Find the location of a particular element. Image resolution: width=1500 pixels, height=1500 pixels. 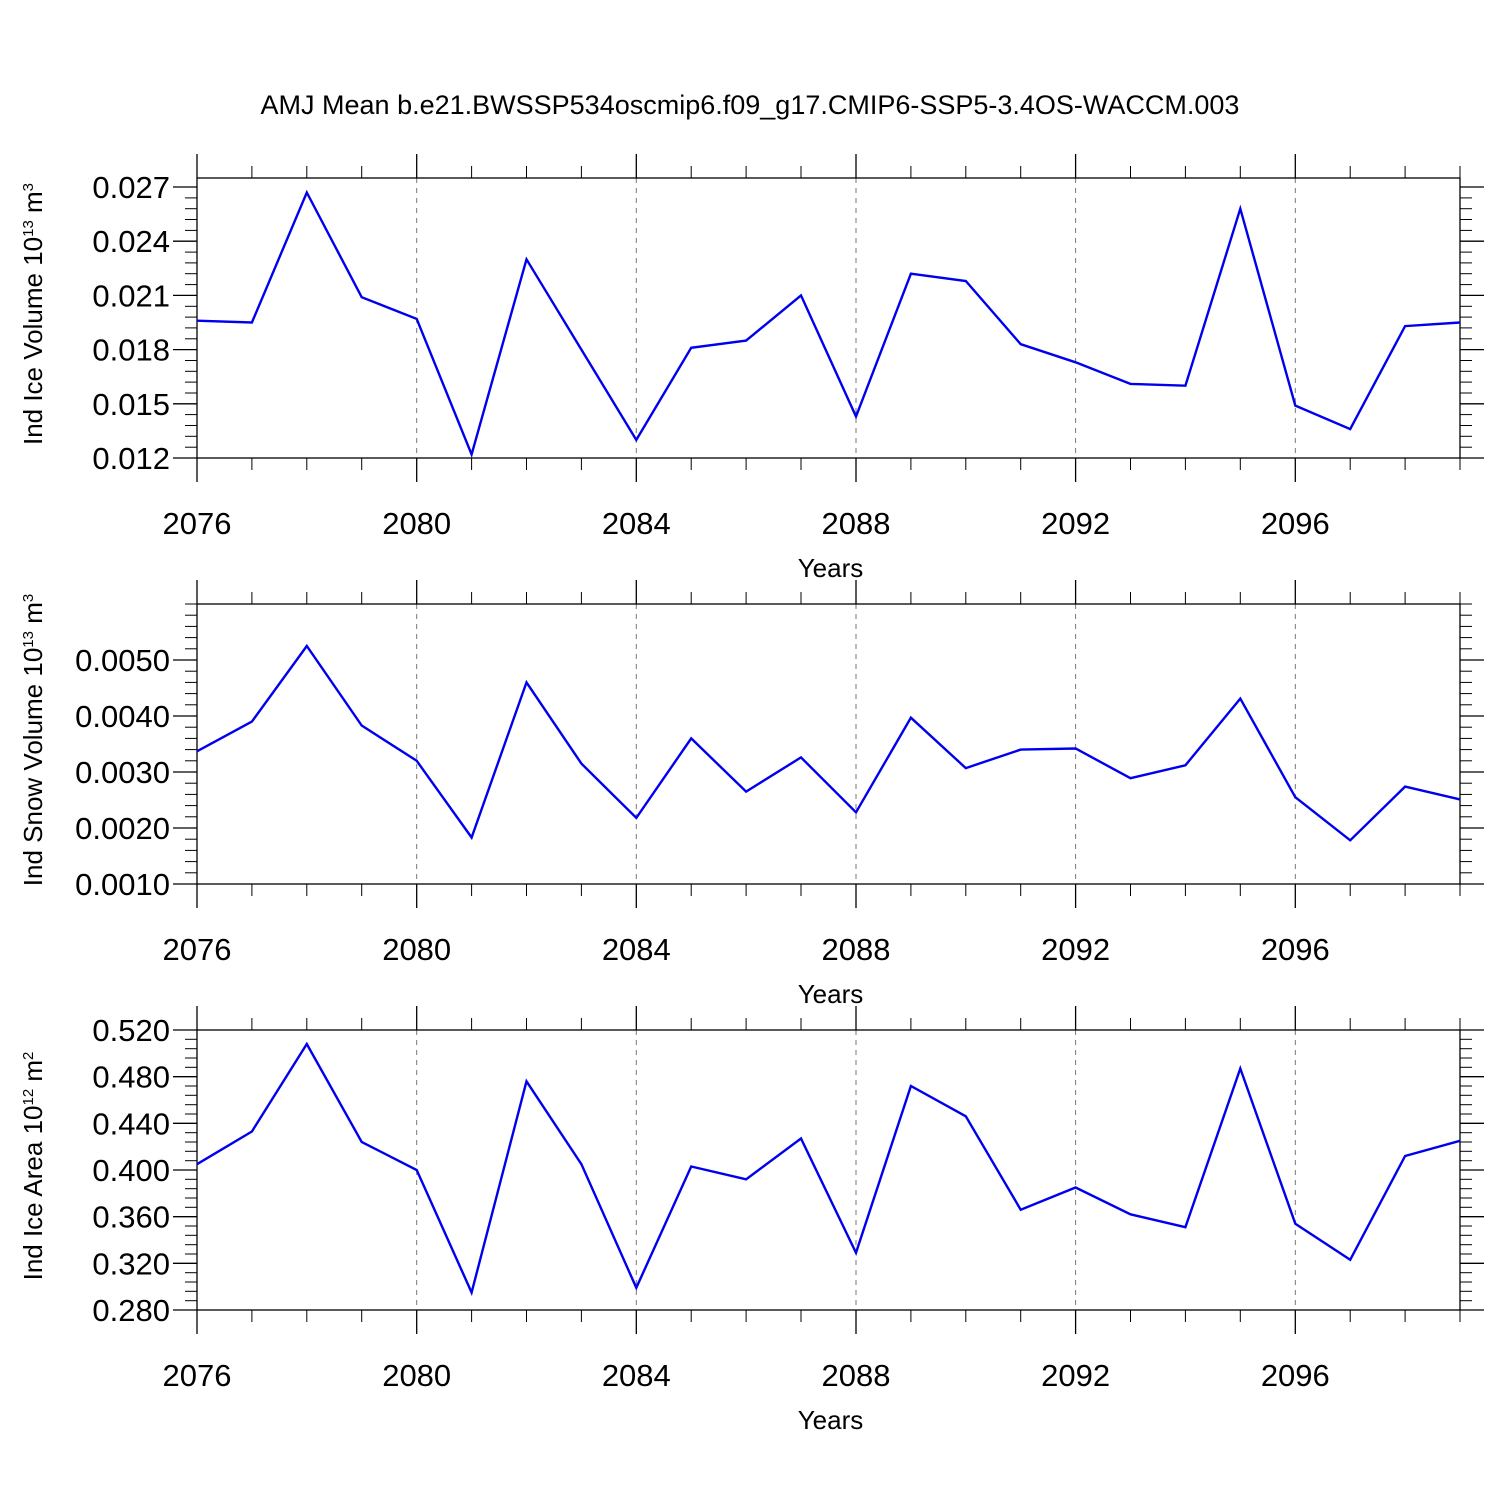

y-axis-label-part: Ind Snow Volume 10 is located at coordinates (33, 767).